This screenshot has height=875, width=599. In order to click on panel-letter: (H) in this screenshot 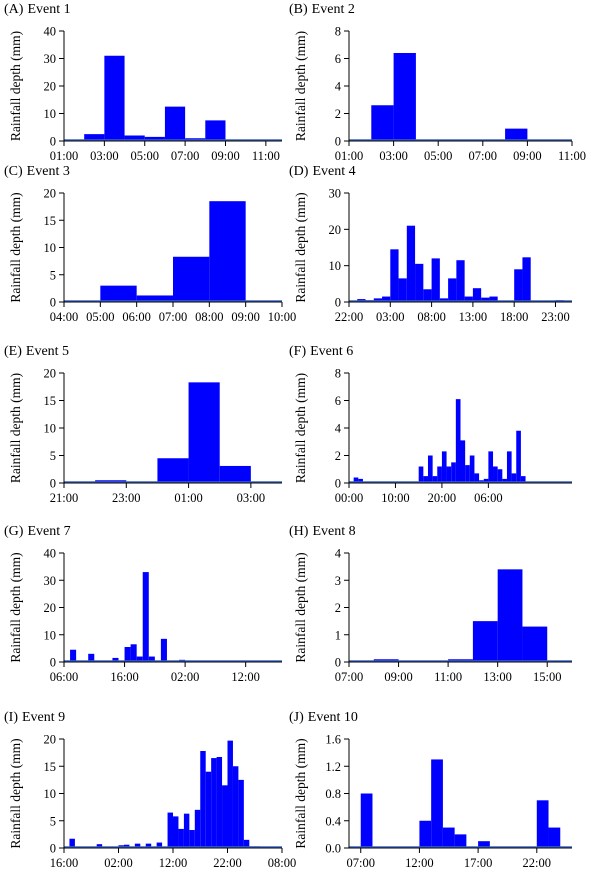, I will do `click(299, 531)`.